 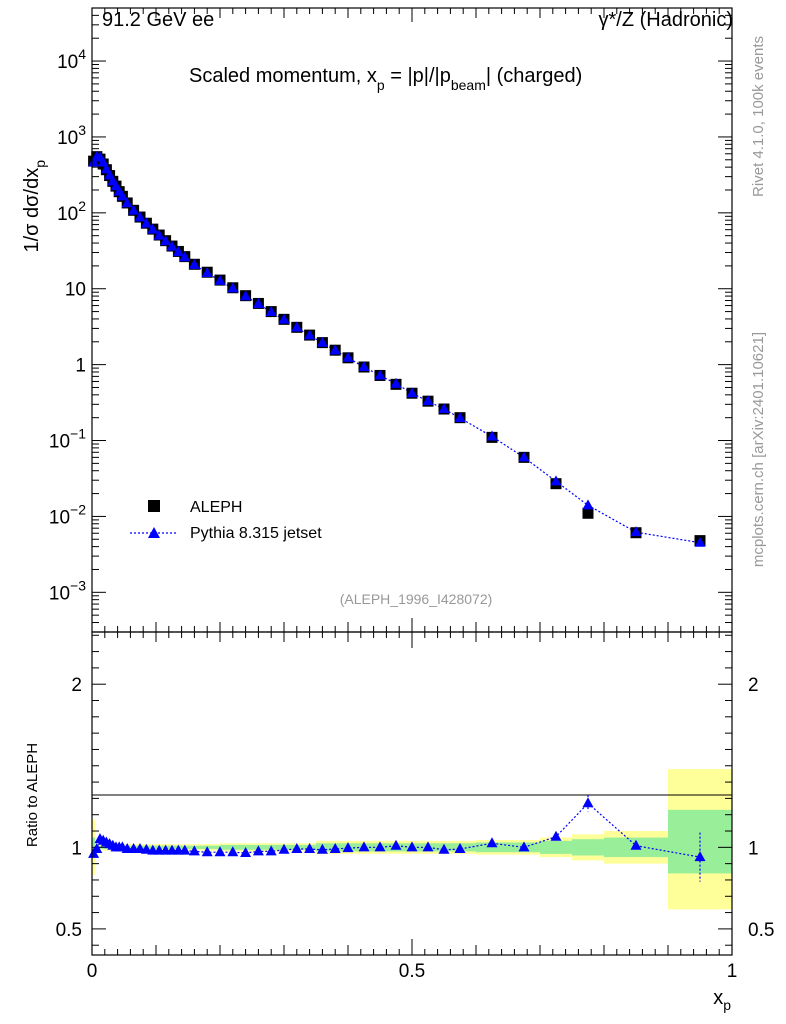 I want to click on analysis-watermark: (ALEPH_1996_I428072), so click(x=416, y=599).